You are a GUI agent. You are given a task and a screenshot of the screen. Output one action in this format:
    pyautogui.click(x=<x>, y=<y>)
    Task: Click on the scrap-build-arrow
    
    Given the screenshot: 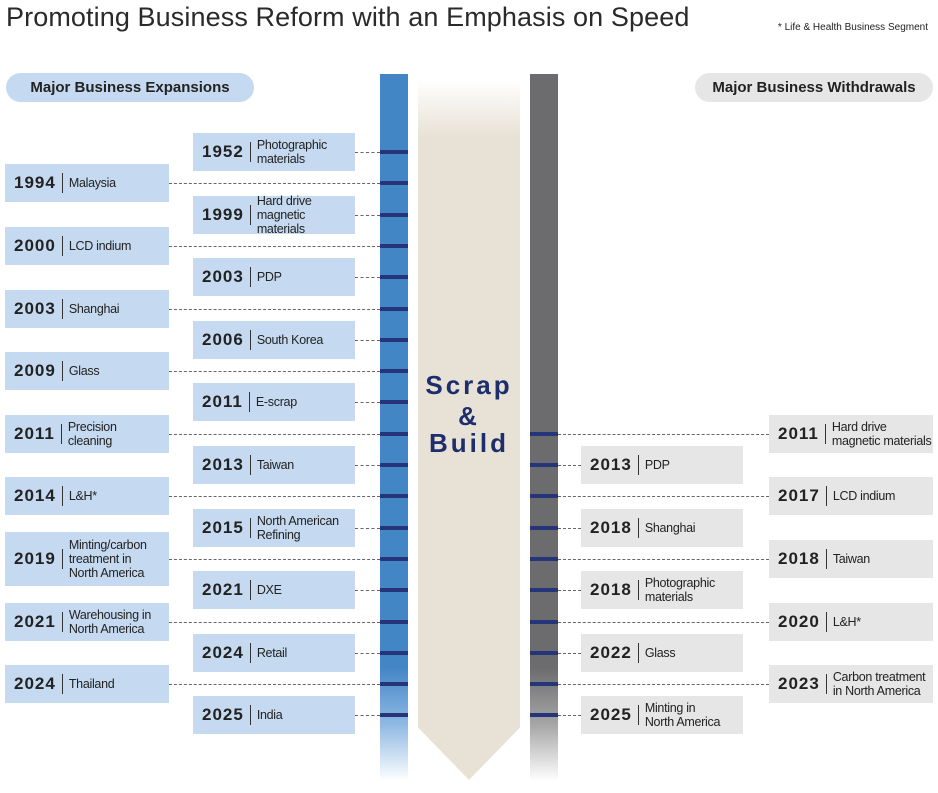 What is the action you would take?
    pyautogui.click(x=469, y=430)
    